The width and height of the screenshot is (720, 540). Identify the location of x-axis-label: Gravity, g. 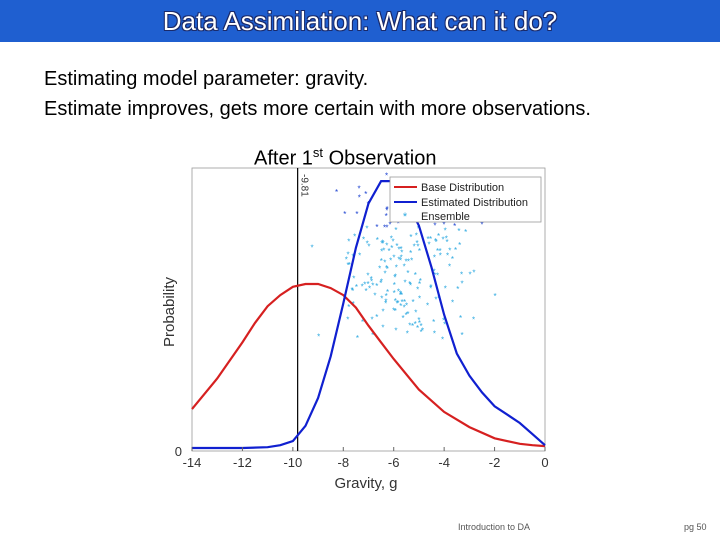
(365, 483).